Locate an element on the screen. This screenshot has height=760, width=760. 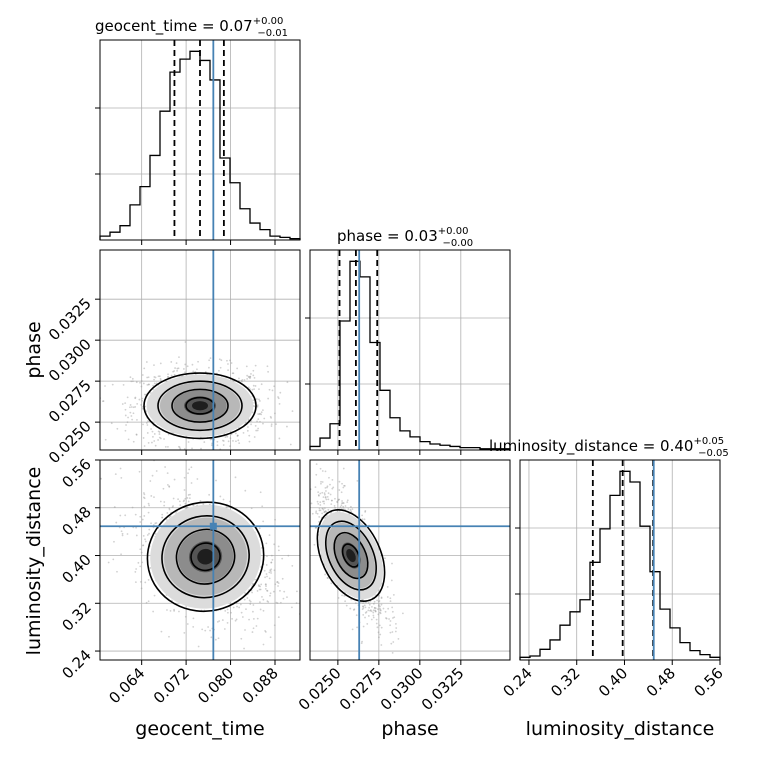
y-tick-label: 0.0300 is located at coordinates (70, 360).